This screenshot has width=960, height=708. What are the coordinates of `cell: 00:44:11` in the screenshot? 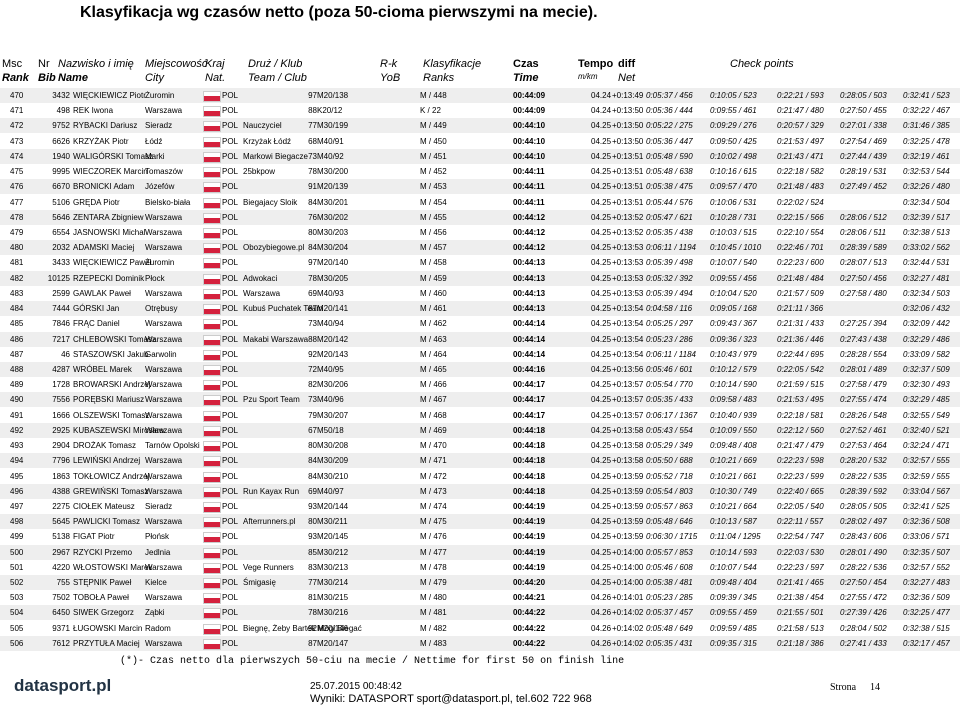 It's located at (529, 187).